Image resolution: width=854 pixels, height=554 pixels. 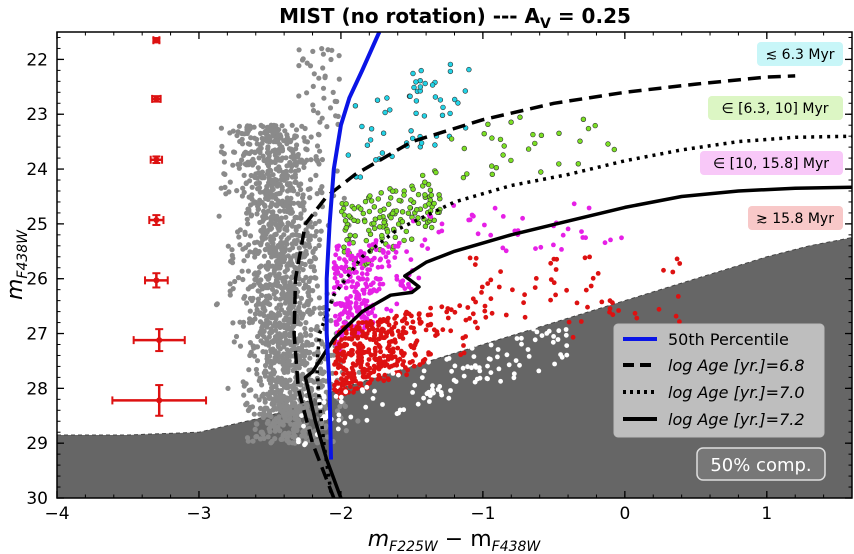 What do you see at coordinates (775, 108) in the screenshot?
I see `age-label-1: ∈ [6.3, 10] Myr` at bounding box center [775, 108].